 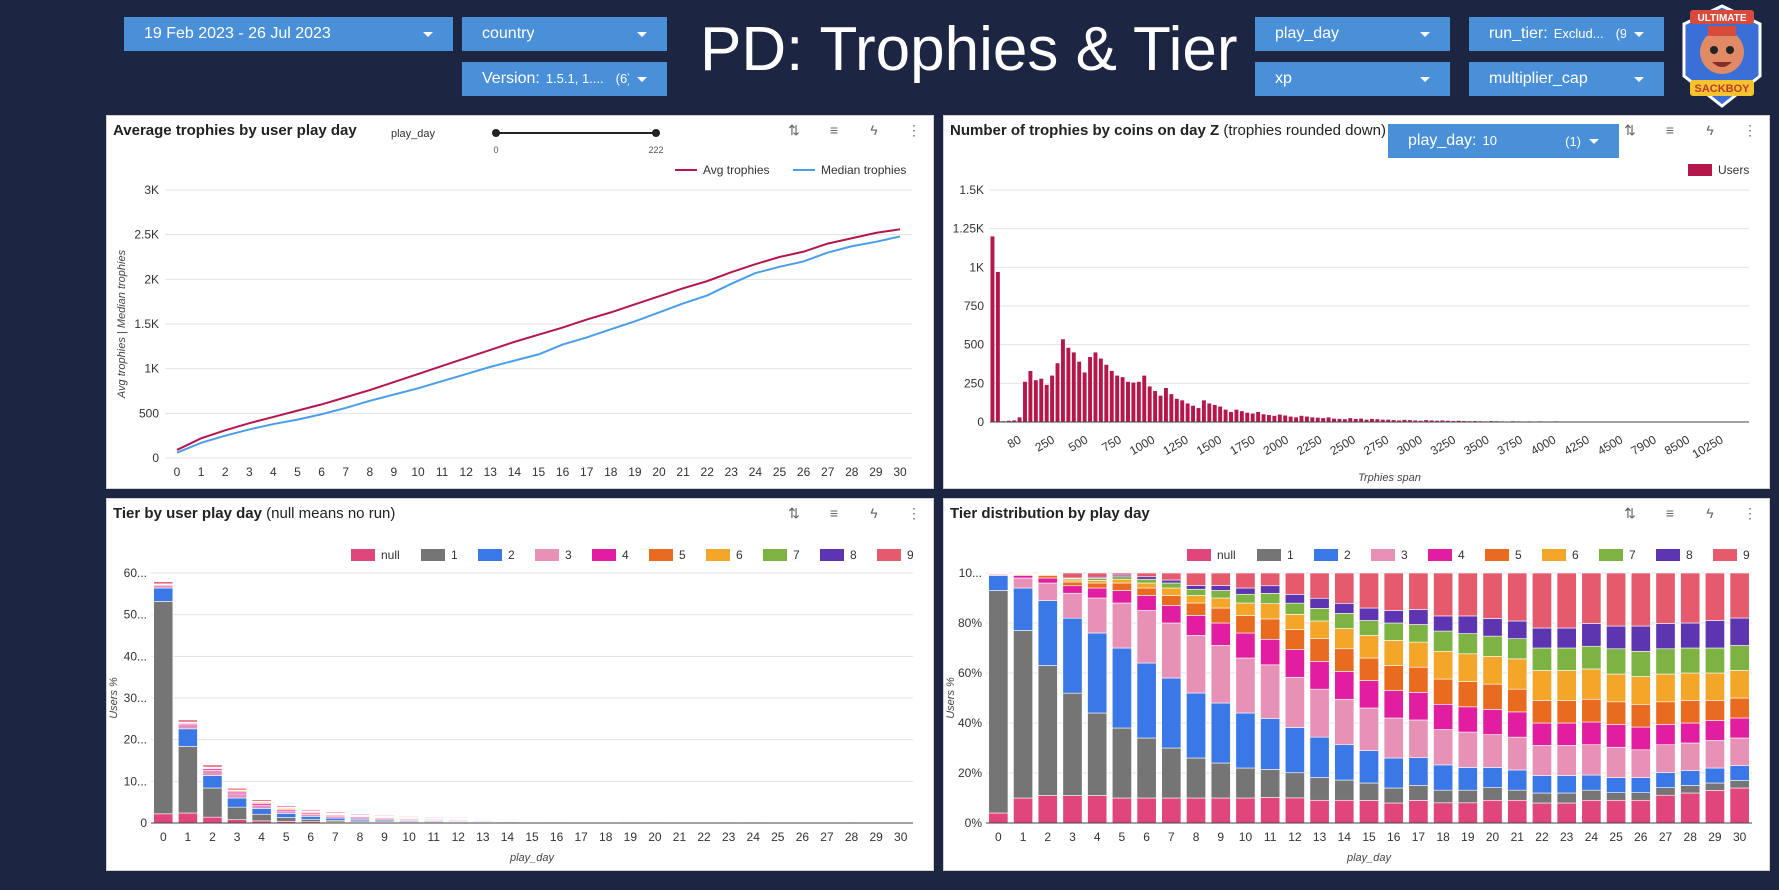 I want to click on slider-handle-min, so click(x=496, y=133).